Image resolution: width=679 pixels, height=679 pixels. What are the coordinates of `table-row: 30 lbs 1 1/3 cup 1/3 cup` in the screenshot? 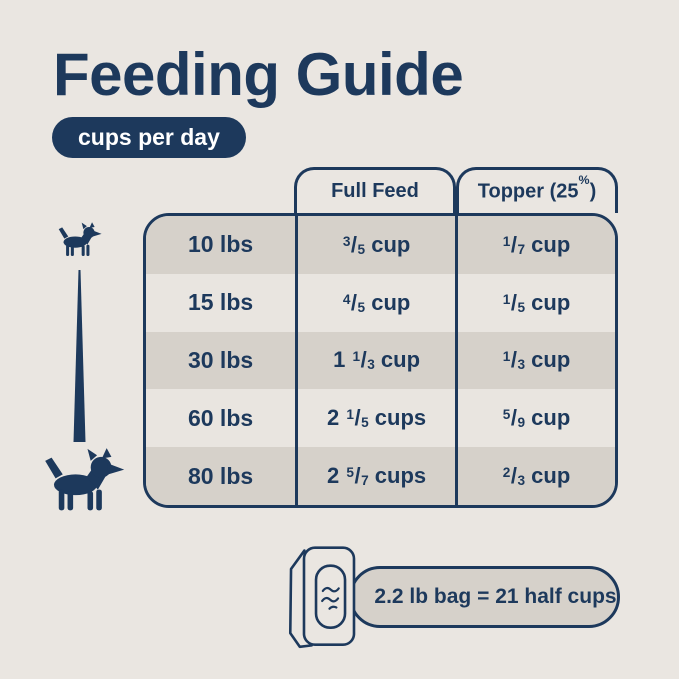 It's located at (380, 360).